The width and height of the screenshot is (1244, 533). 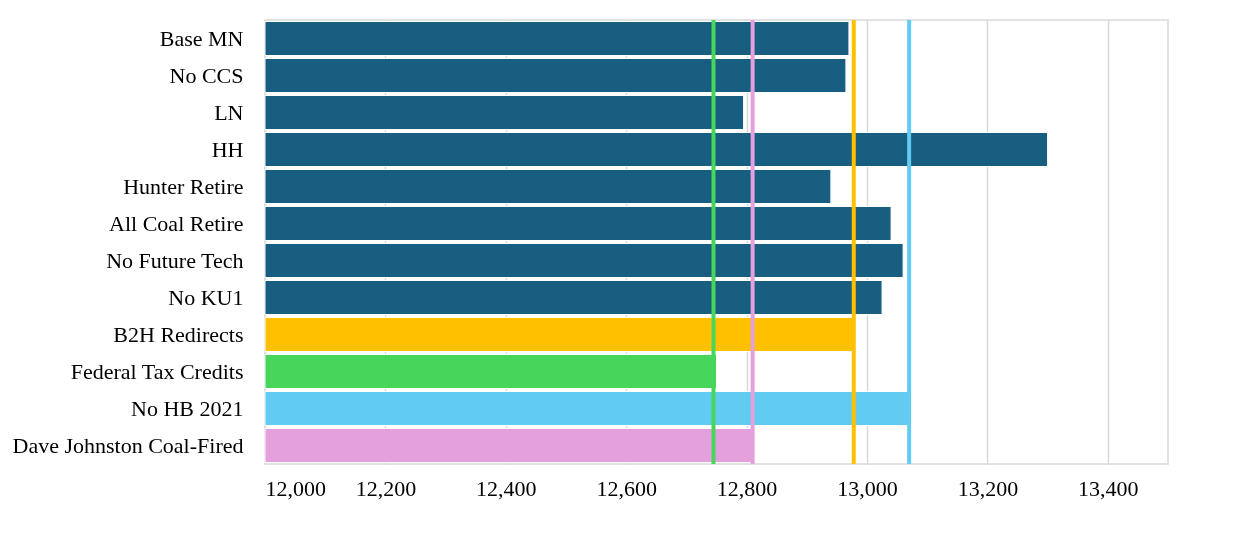 I want to click on x-tick-label: 13,000, so click(x=867, y=488).